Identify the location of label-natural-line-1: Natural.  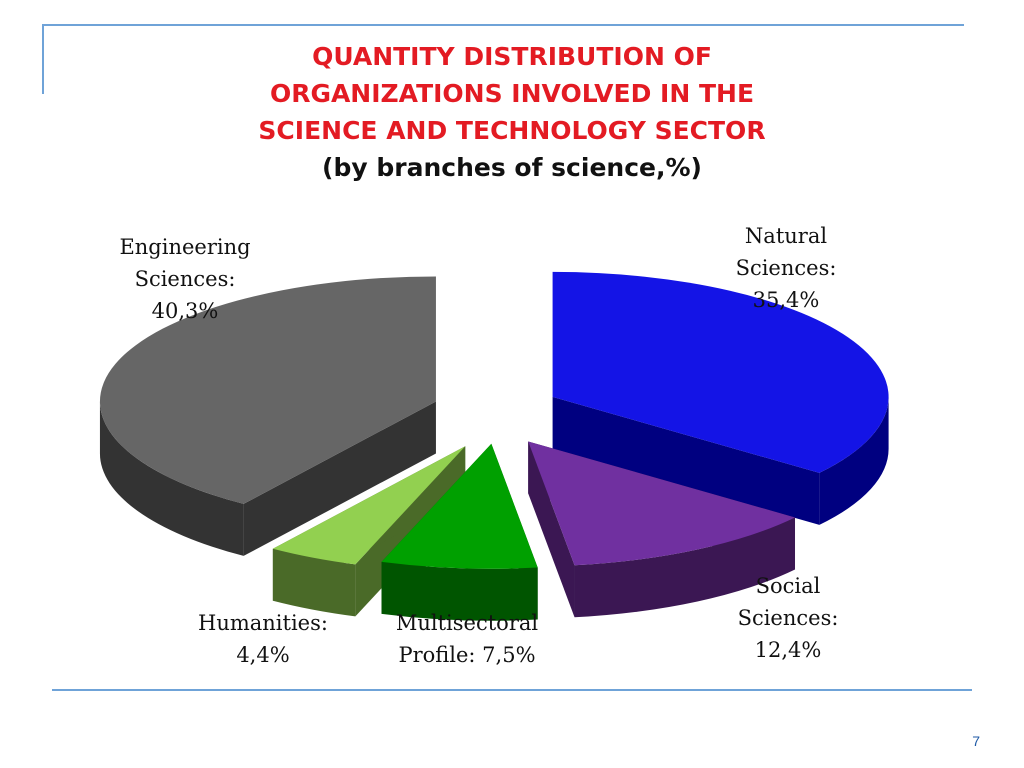
(786, 236).